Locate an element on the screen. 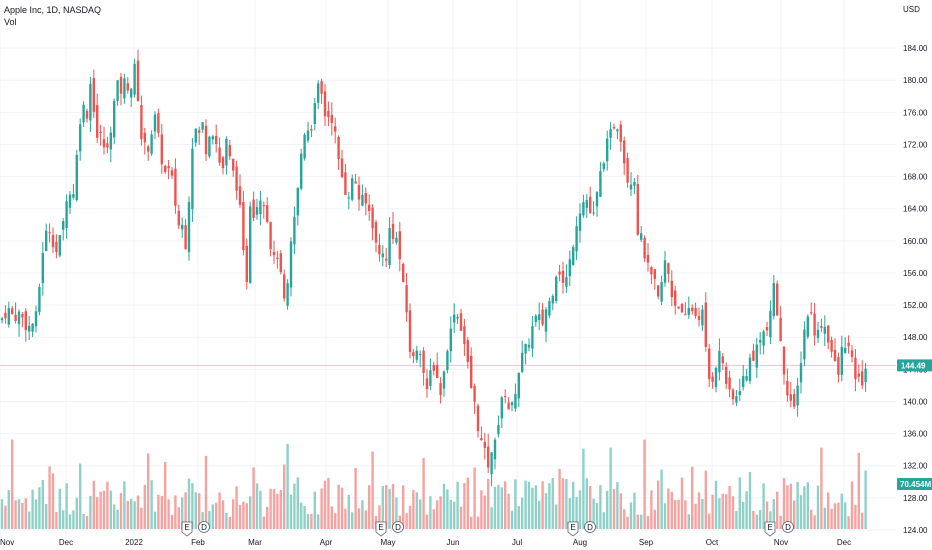 The width and height of the screenshot is (932, 550). y-tick-label: 140.00 is located at coordinates (915, 401).